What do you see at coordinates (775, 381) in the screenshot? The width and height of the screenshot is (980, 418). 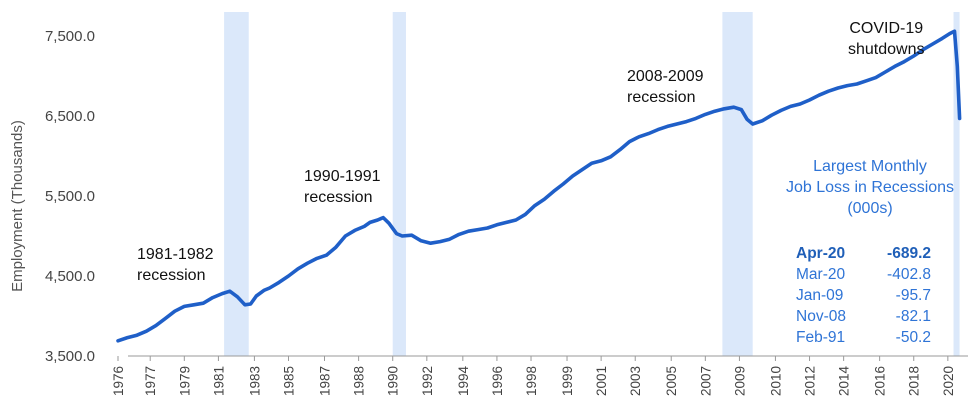 I see `x-tick-label: 2010` at bounding box center [775, 381].